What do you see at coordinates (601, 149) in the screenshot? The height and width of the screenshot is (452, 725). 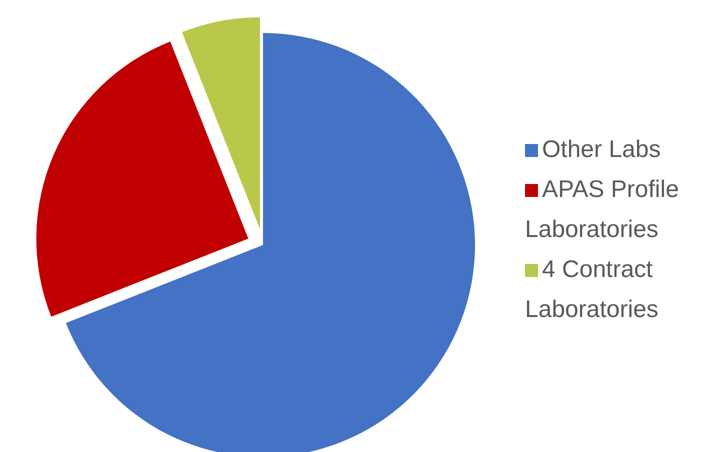 I see `legend-label: Other Labs` at bounding box center [601, 149].